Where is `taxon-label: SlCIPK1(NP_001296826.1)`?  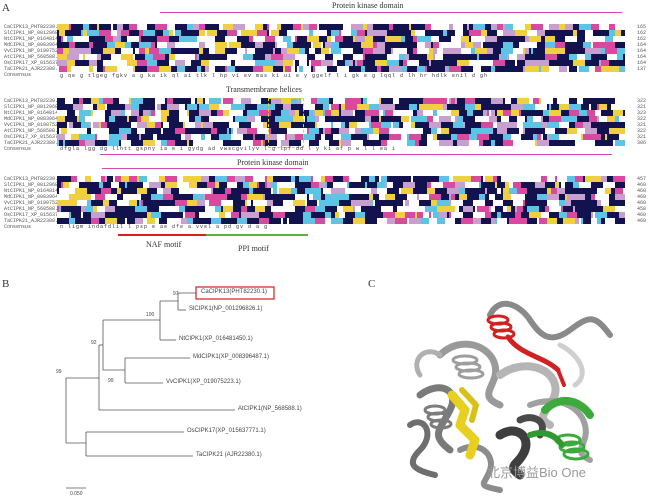 taxon-label: SlCIPK1(NP_001296826.1) is located at coordinates (226, 309).